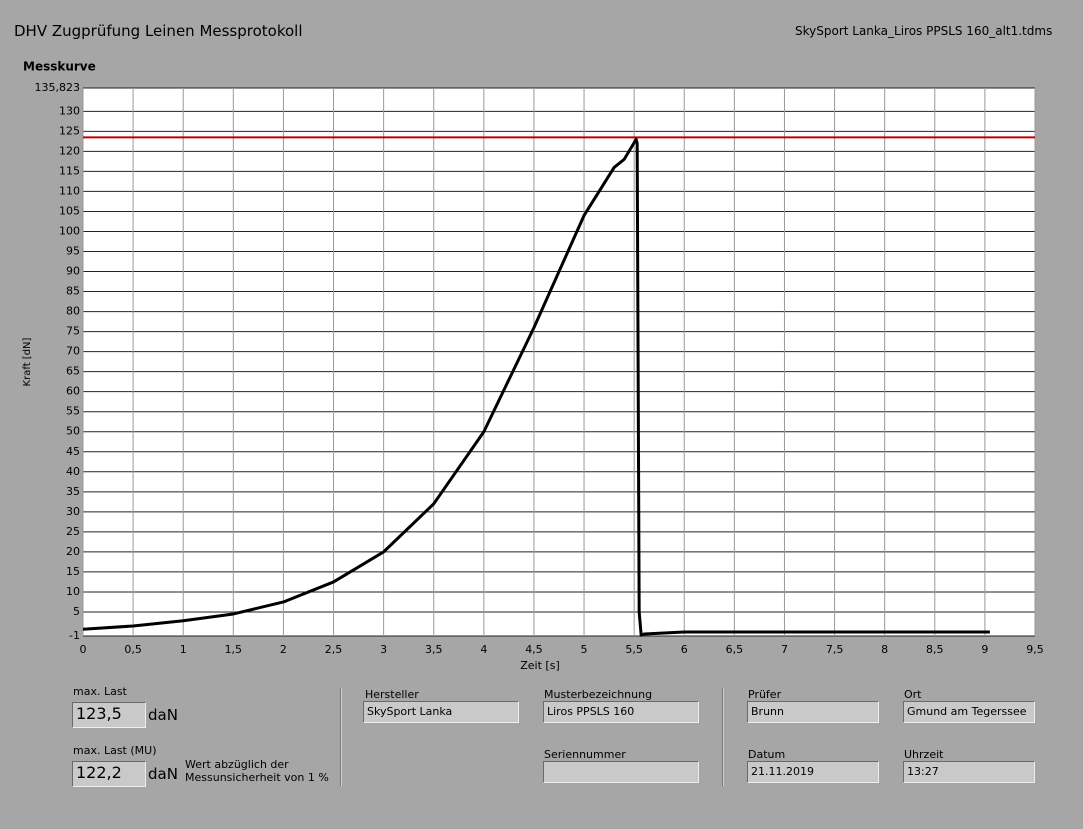 This screenshot has height=829, width=1083. Describe the element at coordinates (935, 649) in the screenshot. I see `x-tick-label: 8,5` at that location.